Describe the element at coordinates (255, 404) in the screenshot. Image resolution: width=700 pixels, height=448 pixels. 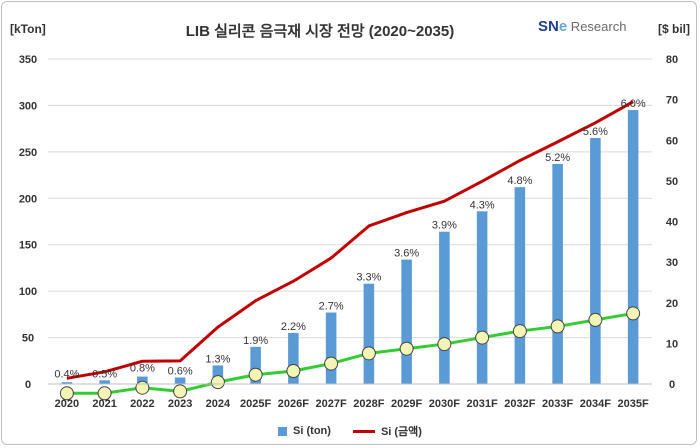
I see `x-tick-label: 2025F` at that location.